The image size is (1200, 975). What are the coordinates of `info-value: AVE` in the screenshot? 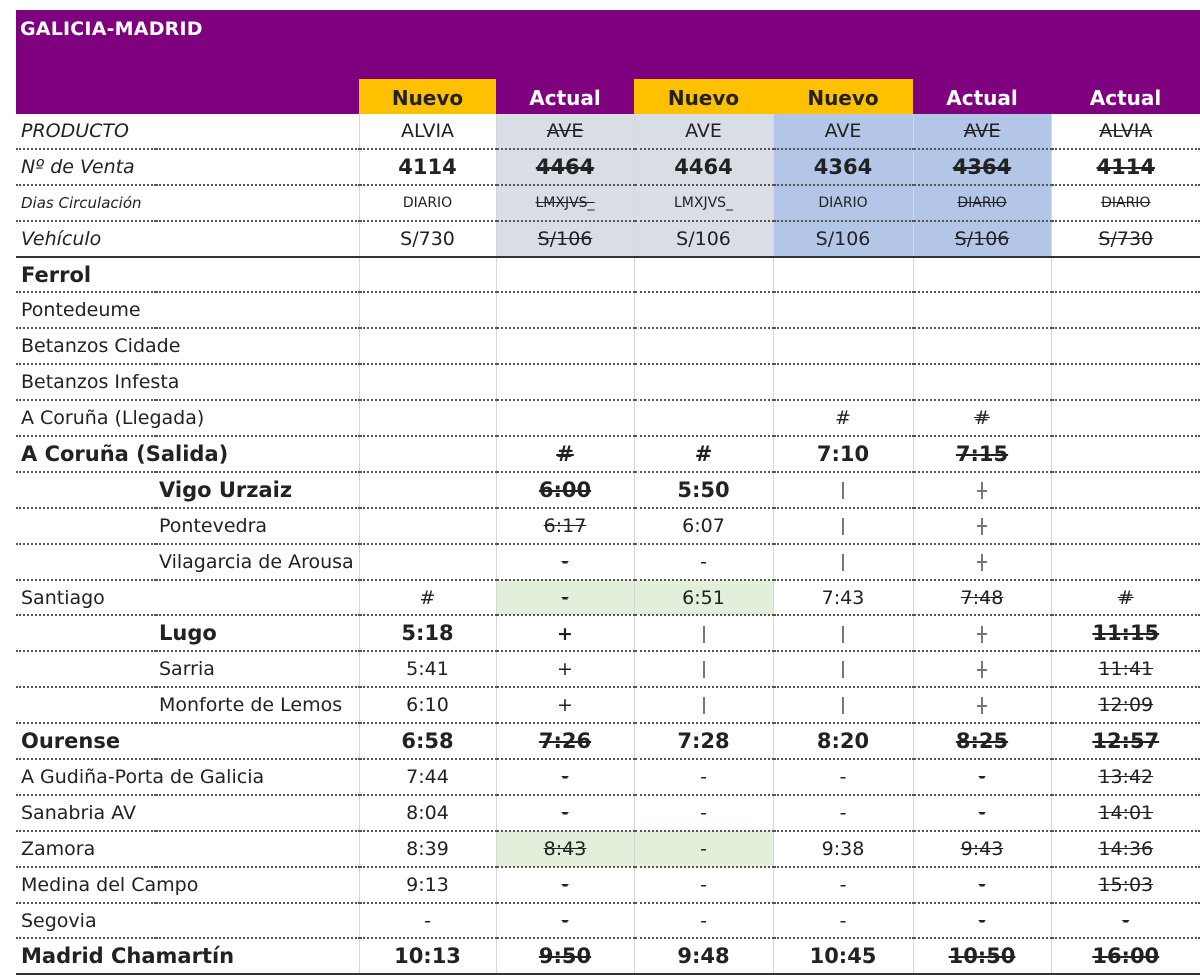 It's located at (565, 132).